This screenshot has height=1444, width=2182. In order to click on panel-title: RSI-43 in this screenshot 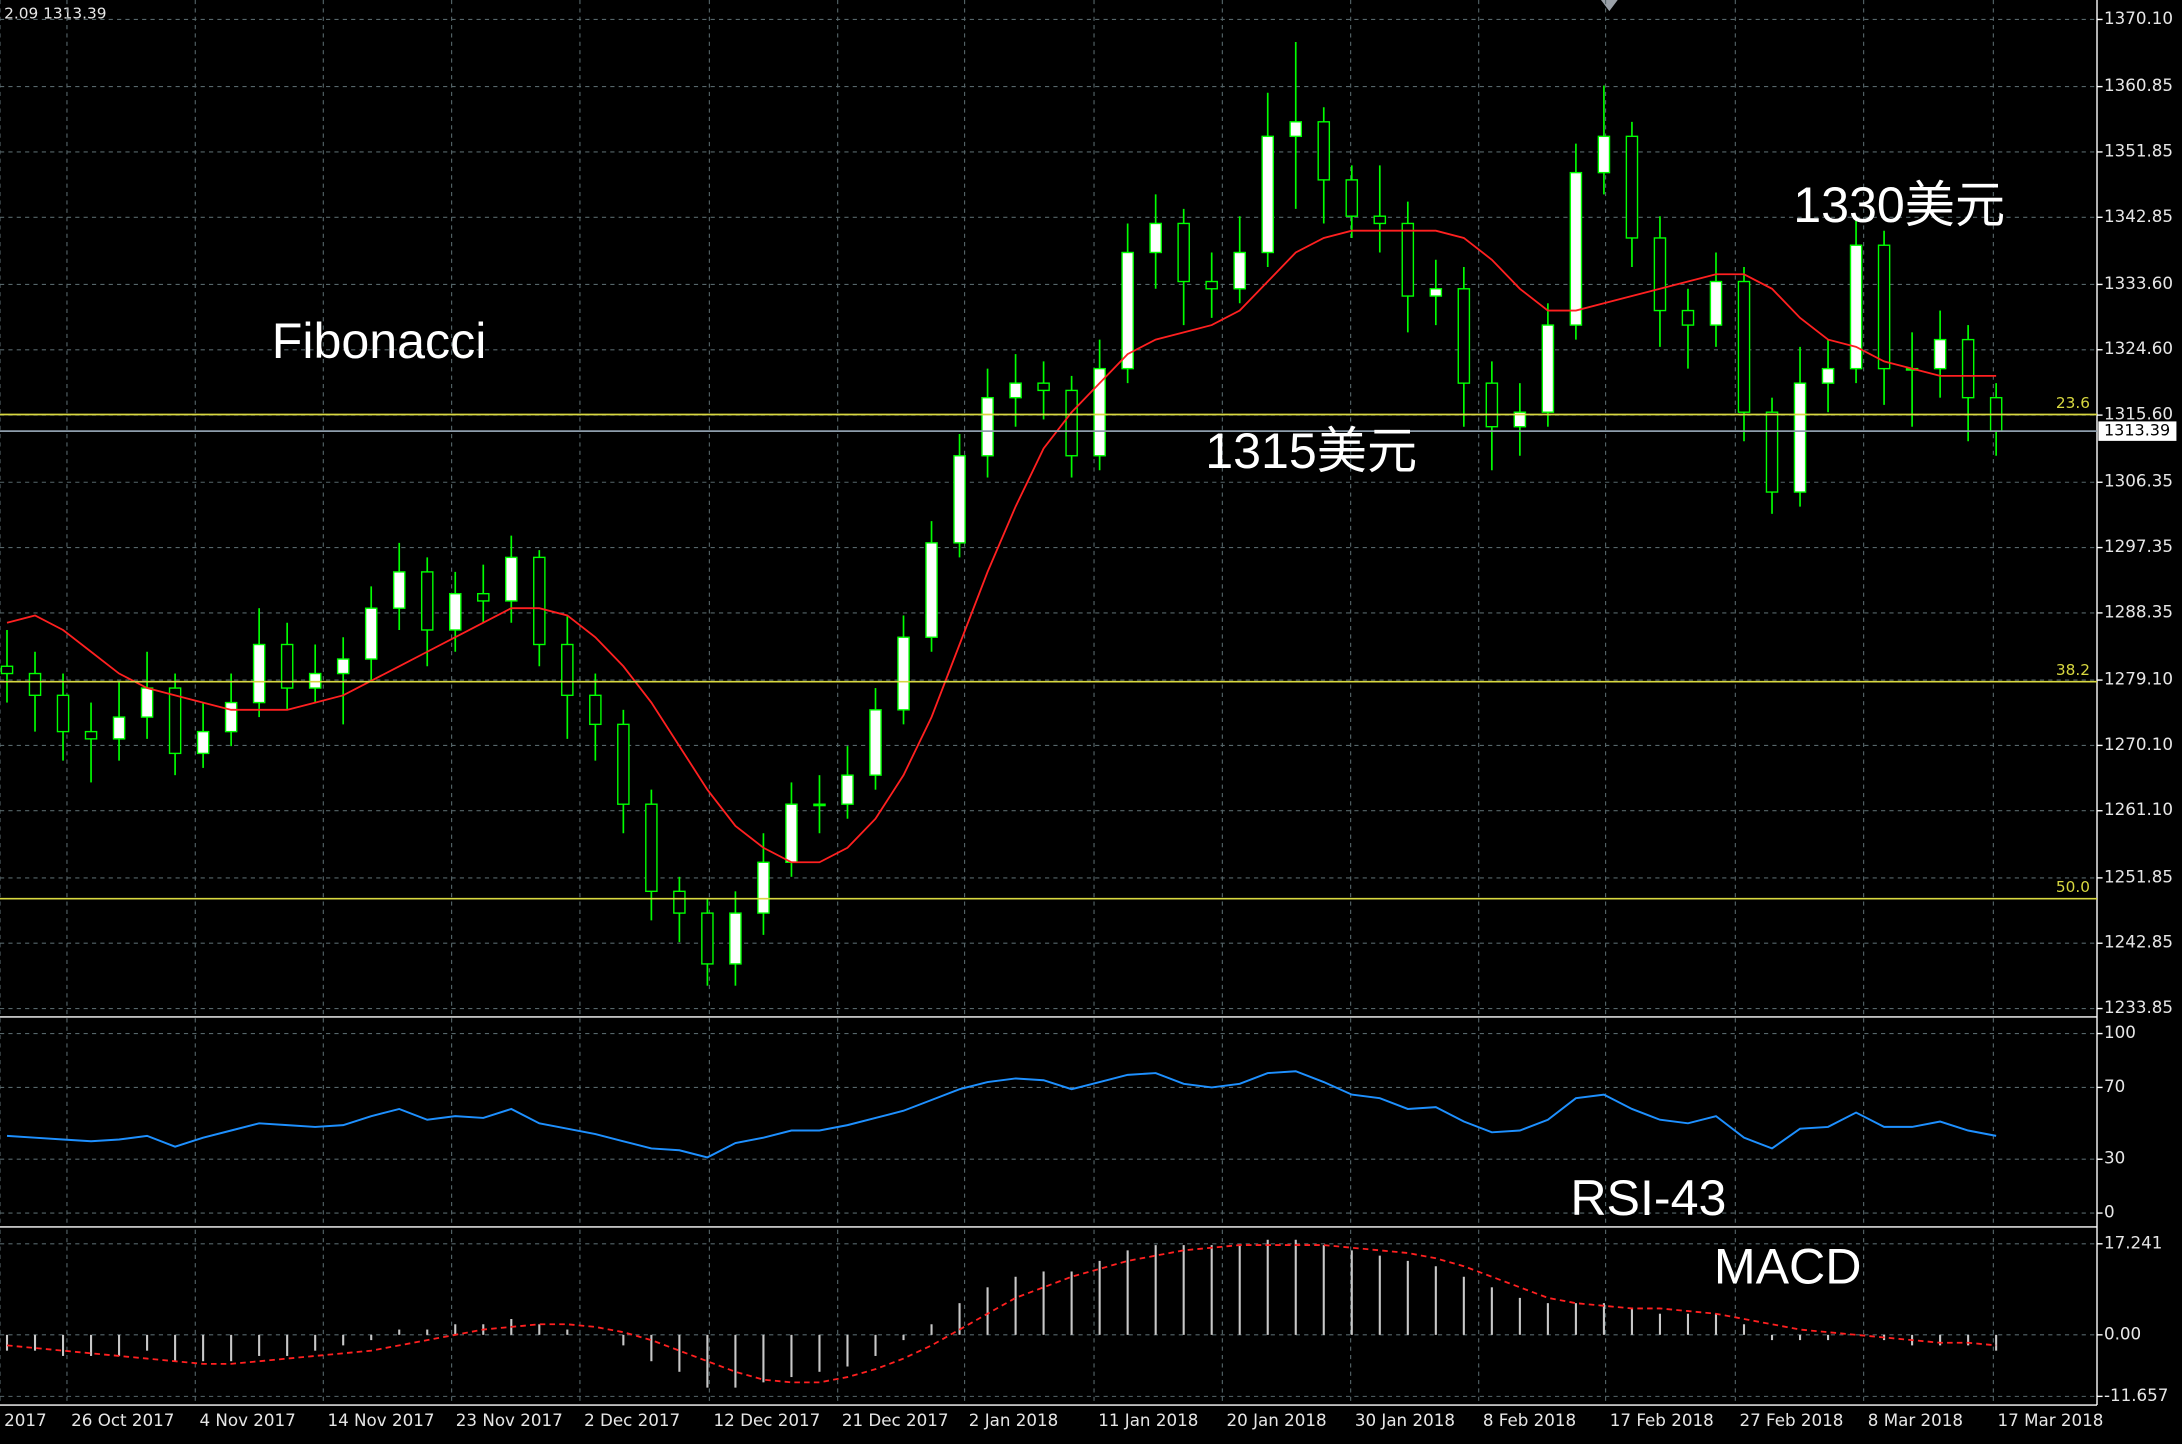, I will do `click(1648, 1198)`.